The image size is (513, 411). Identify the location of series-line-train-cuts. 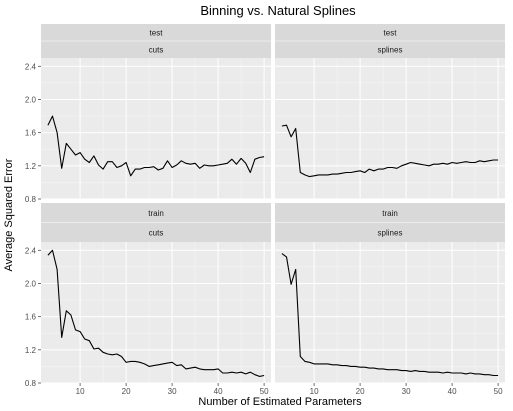
(156, 313).